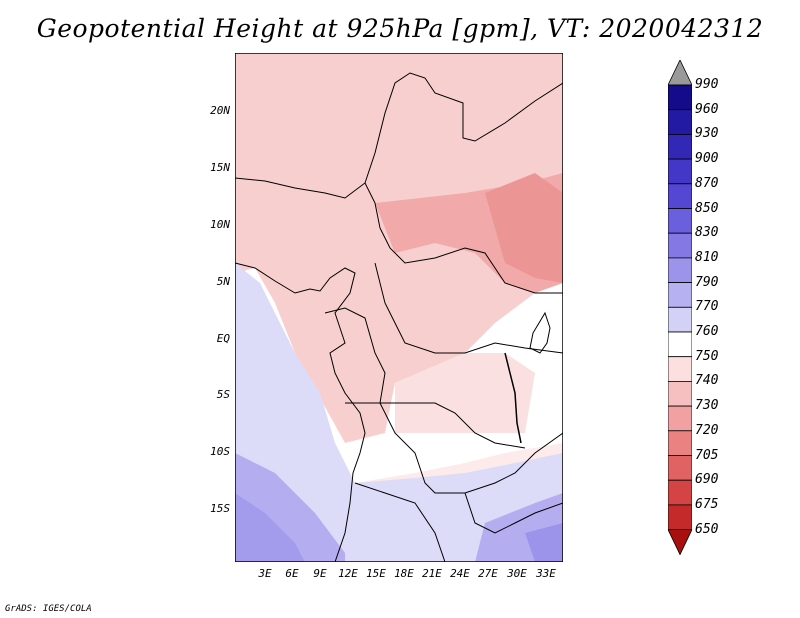 The width and height of the screenshot is (800, 618). I want to click on lon-label-18e: 18E, so click(404, 573).